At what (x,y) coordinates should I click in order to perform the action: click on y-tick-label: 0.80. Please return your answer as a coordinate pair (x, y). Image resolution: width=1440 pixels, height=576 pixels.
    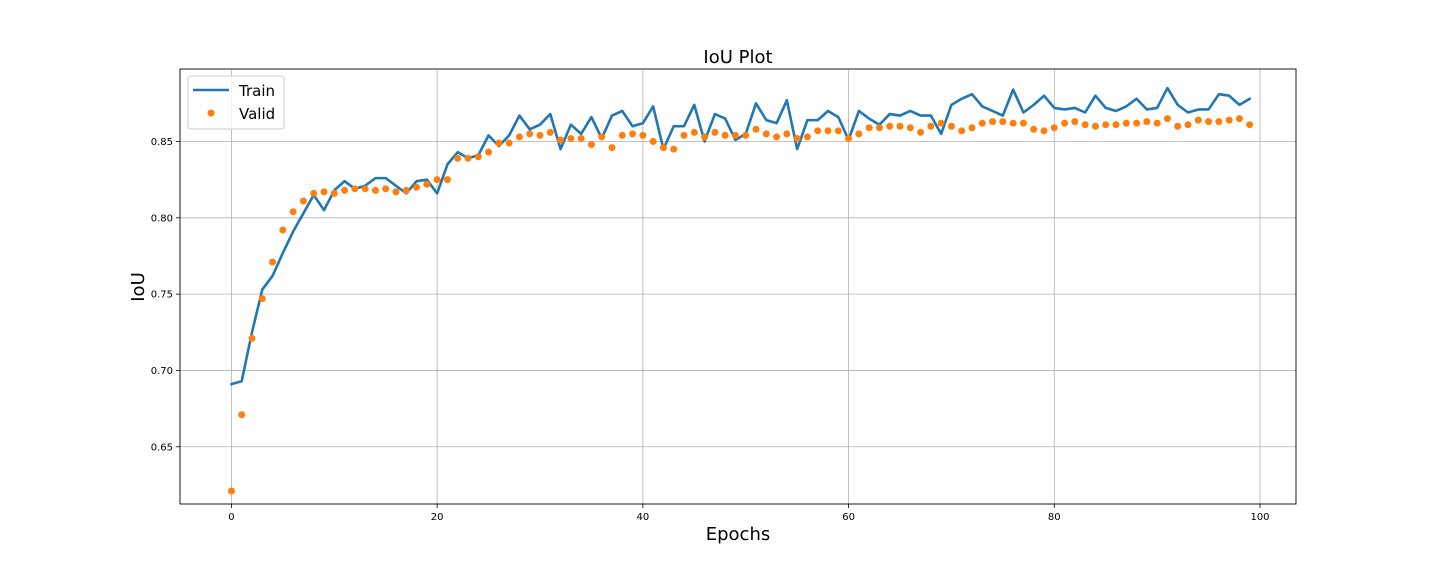
    Looking at the image, I should click on (162, 218).